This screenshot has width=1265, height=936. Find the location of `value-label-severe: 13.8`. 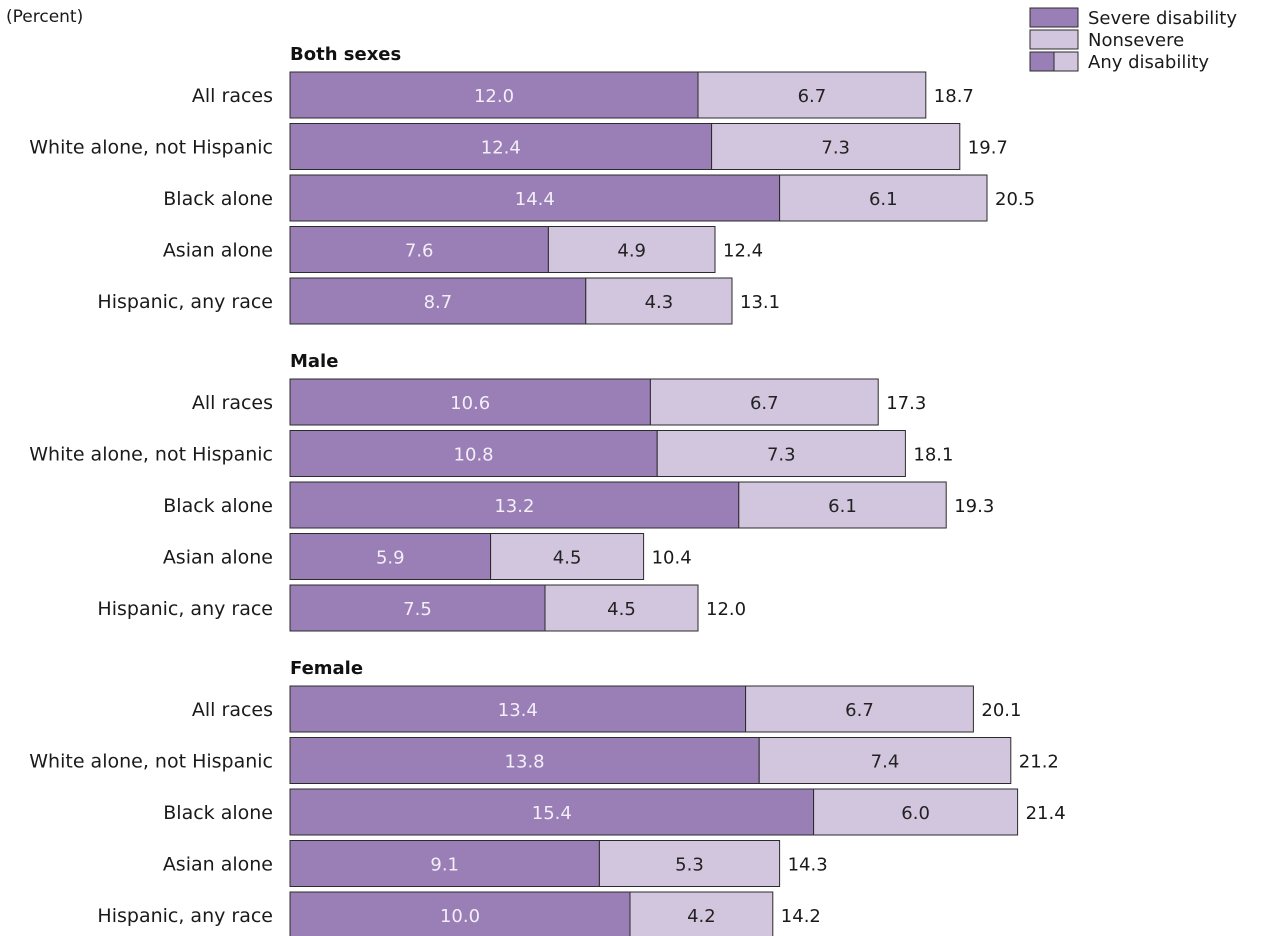

value-label-severe: 13.8 is located at coordinates (525, 762).